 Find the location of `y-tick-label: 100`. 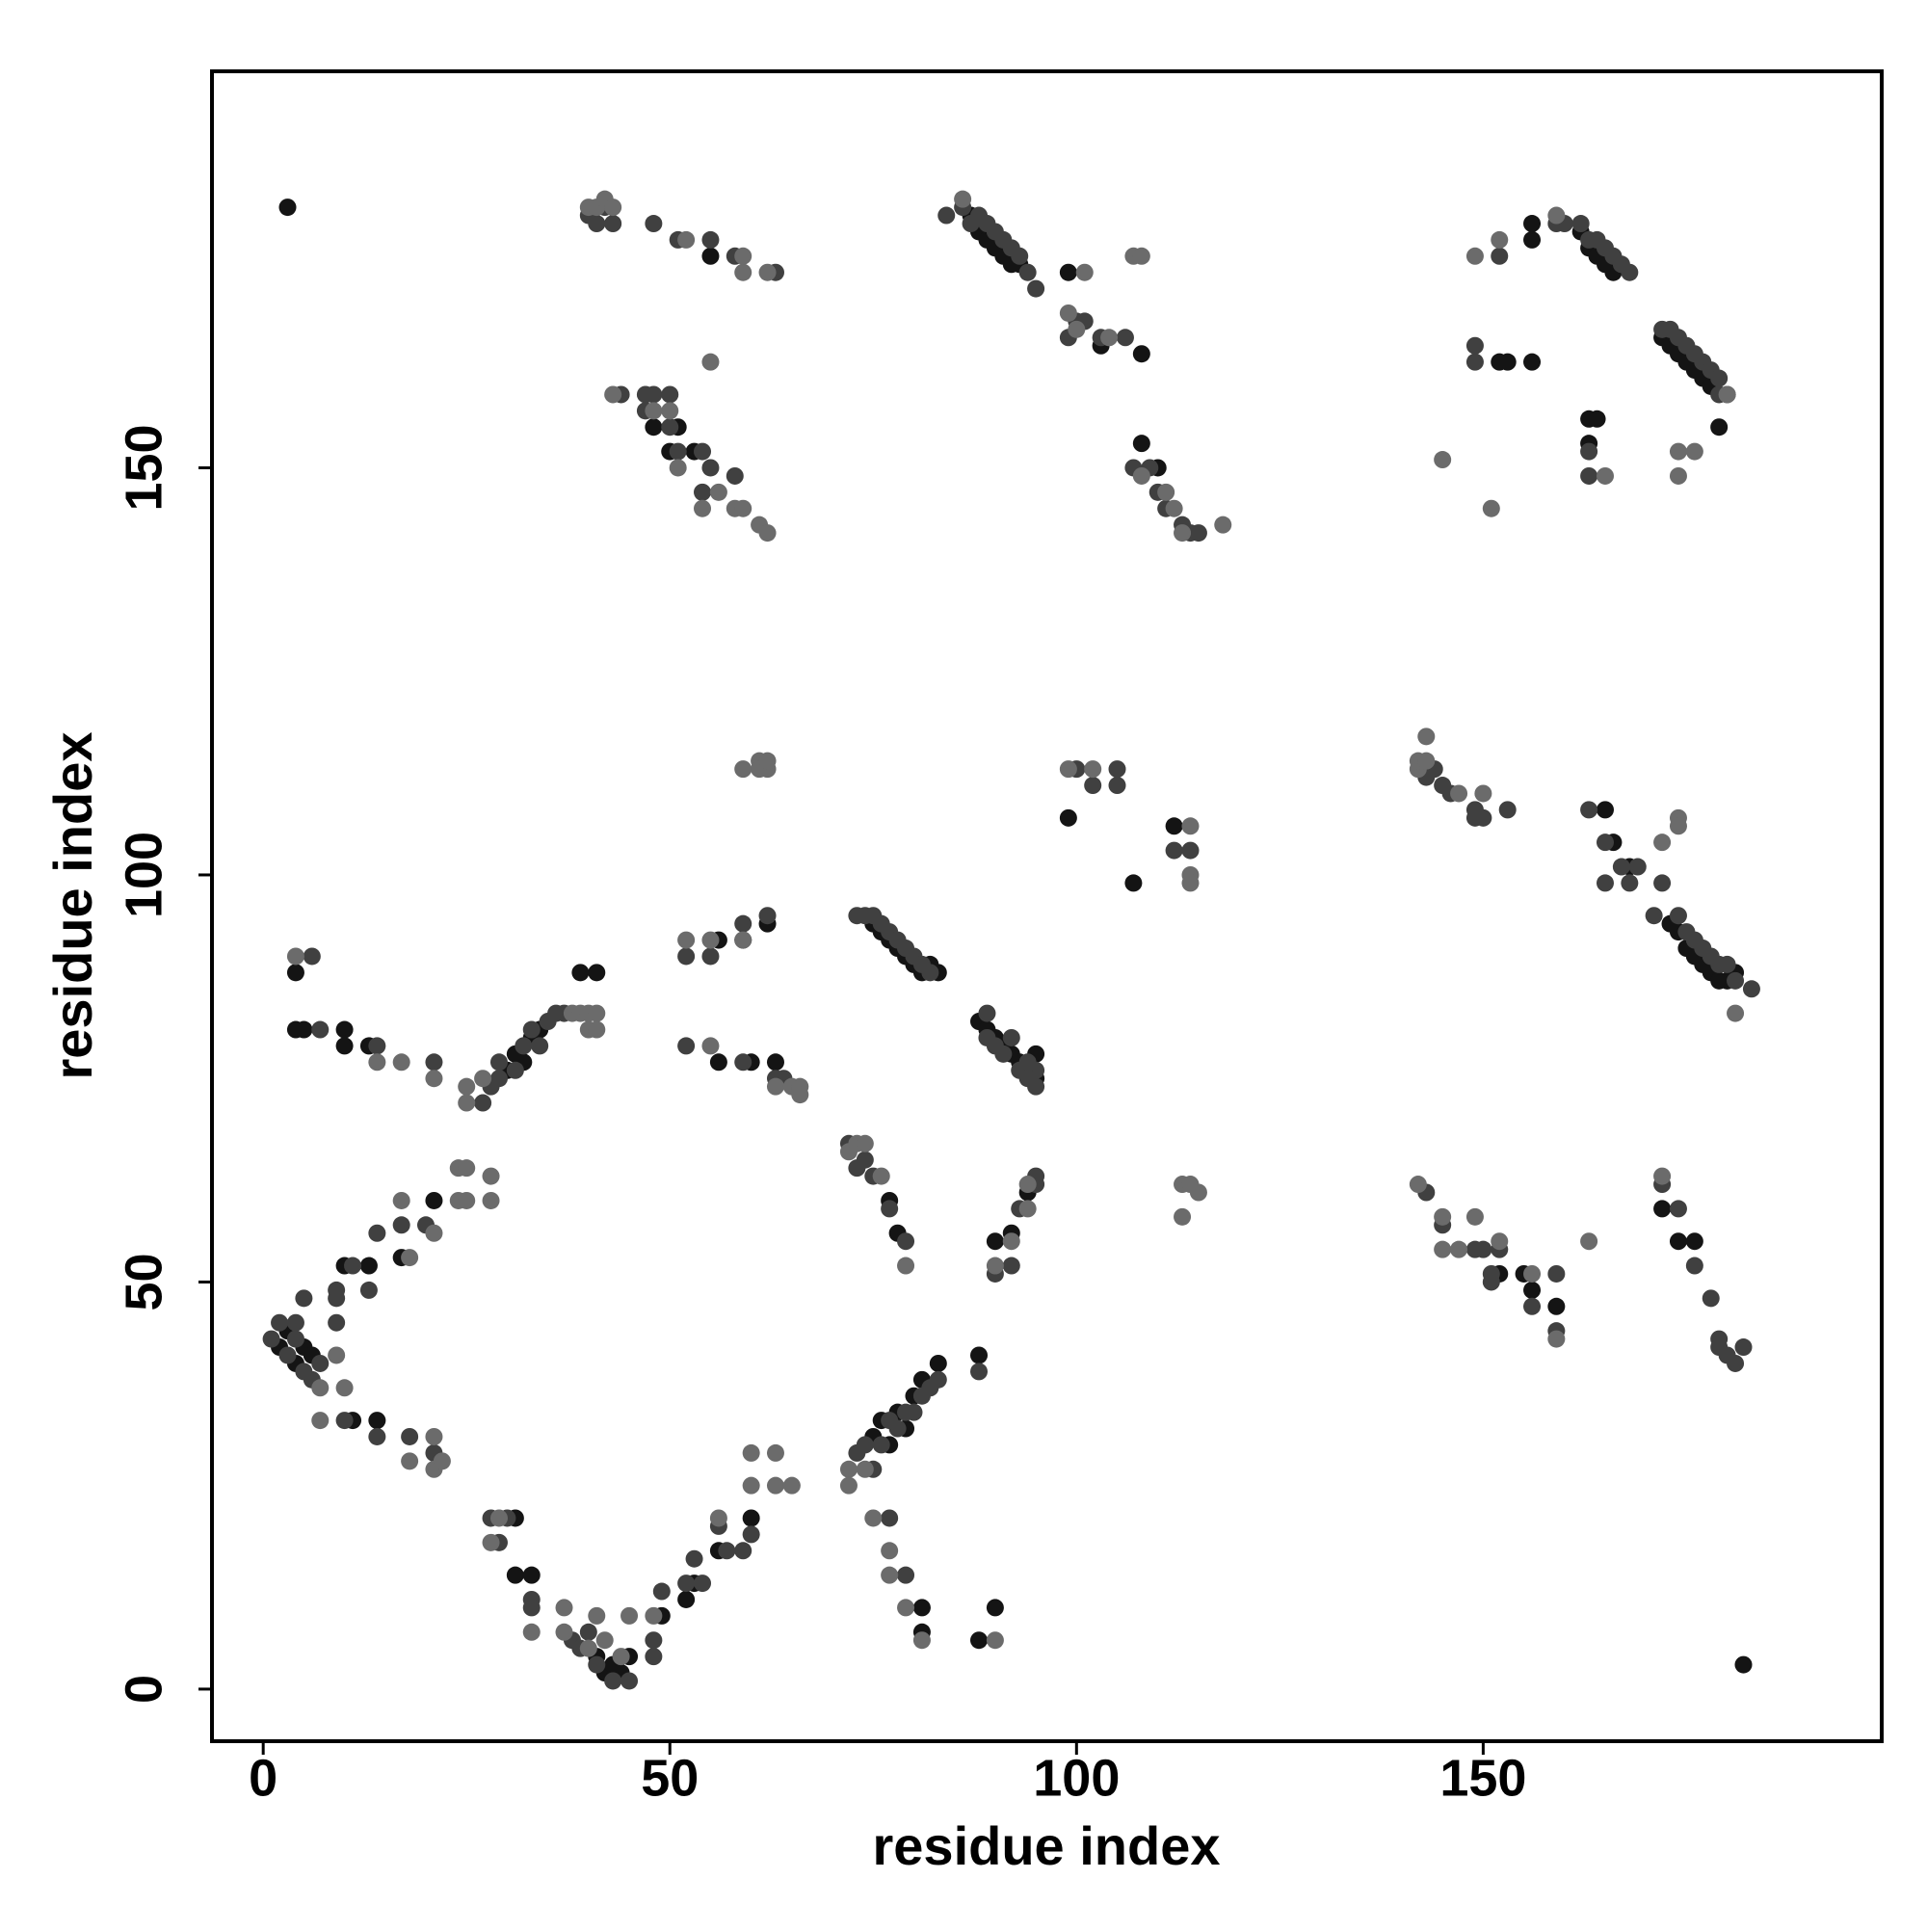

y-tick-label: 100 is located at coordinates (144, 875).